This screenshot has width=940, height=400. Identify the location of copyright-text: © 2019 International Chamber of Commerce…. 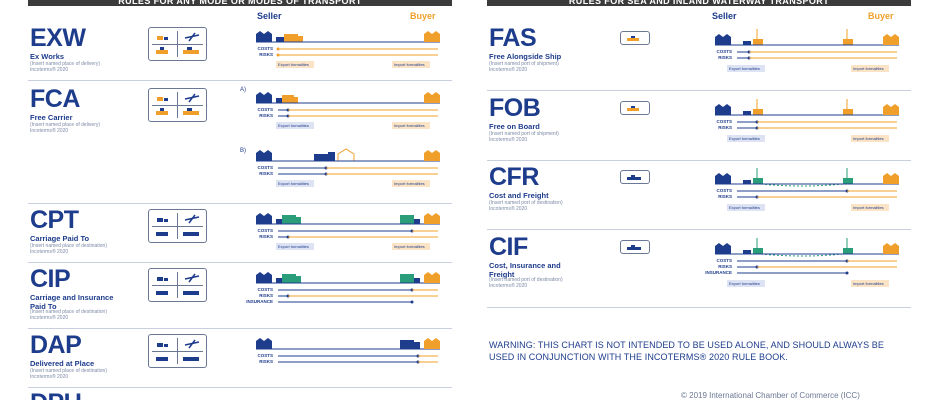
(770, 395).